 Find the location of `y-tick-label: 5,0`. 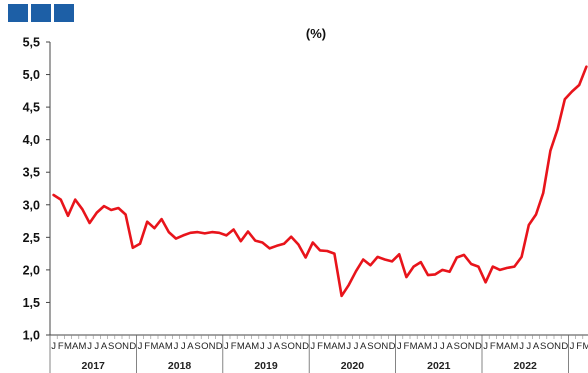

y-tick-label: 5,0 is located at coordinates (31, 75).